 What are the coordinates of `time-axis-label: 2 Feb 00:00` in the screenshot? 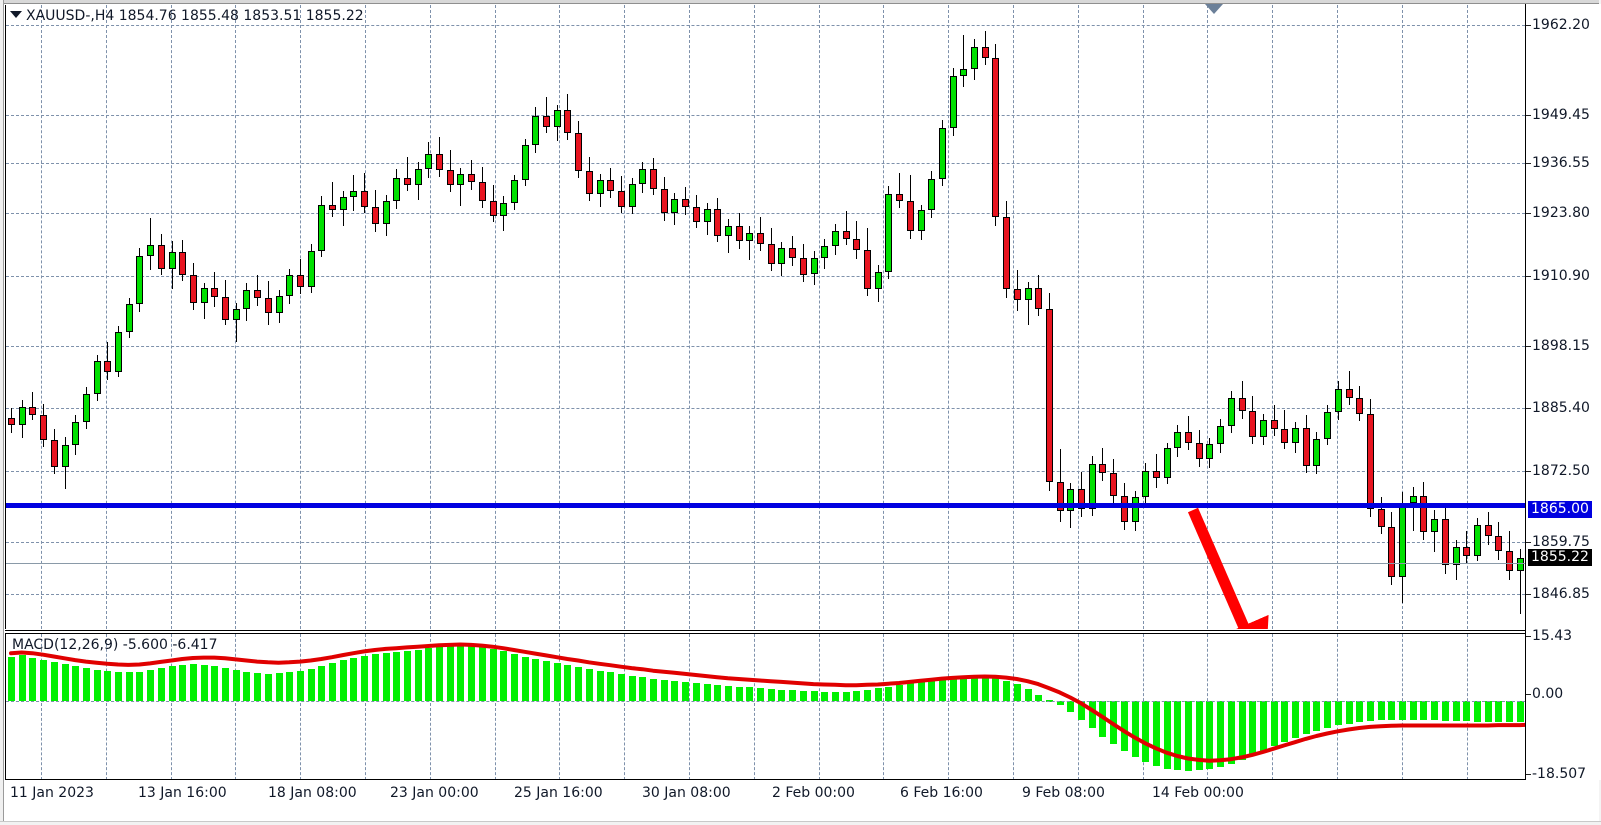 It's located at (813, 793).